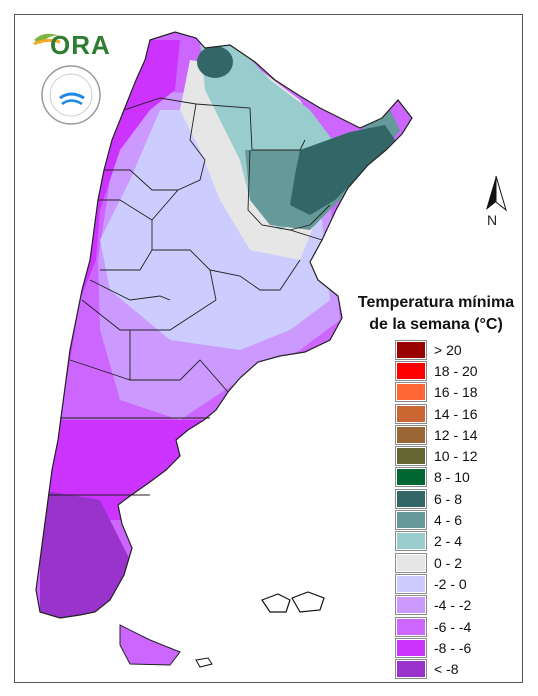  What do you see at coordinates (450, 583) in the screenshot?
I see `legend-label: -2 - 0` at bounding box center [450, 583].